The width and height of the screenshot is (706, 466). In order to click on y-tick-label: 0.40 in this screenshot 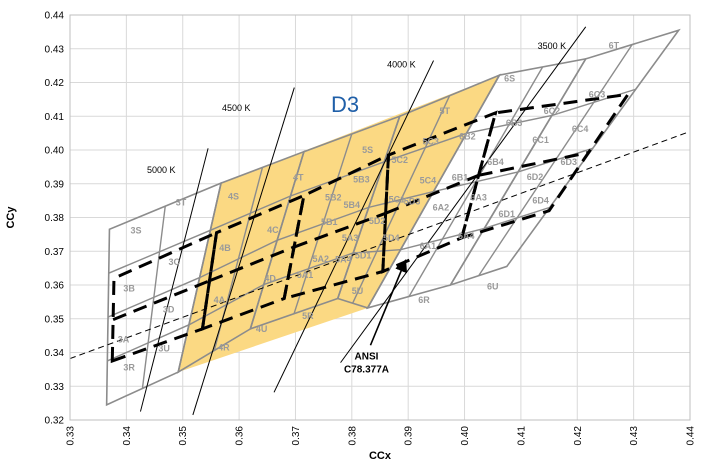, I will do `click(55, 151)`.